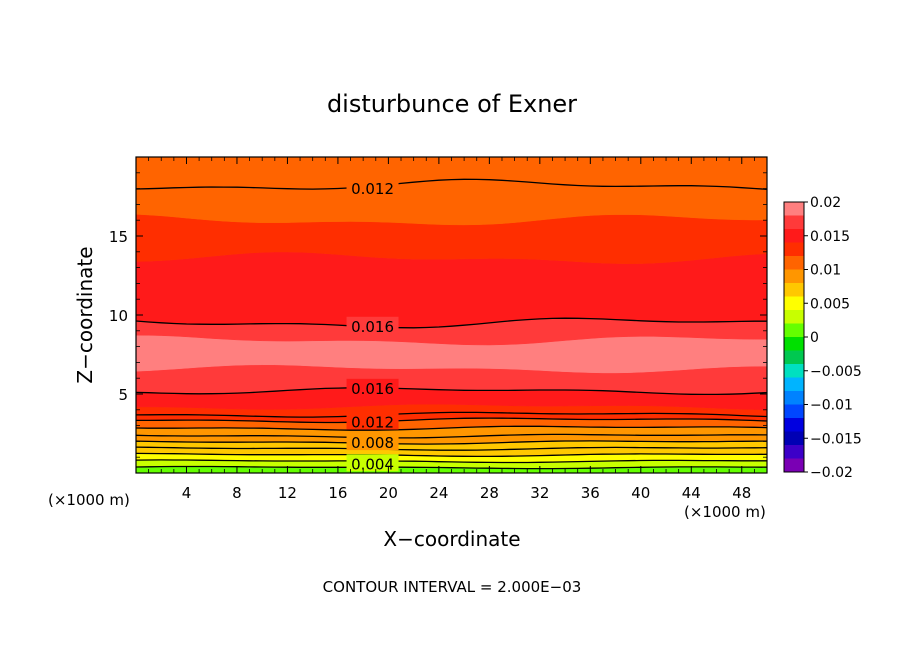 The width and height of the screenshot is (904, 654). I want to click on colorbar-label-0: 0.02, so click(825, 203).